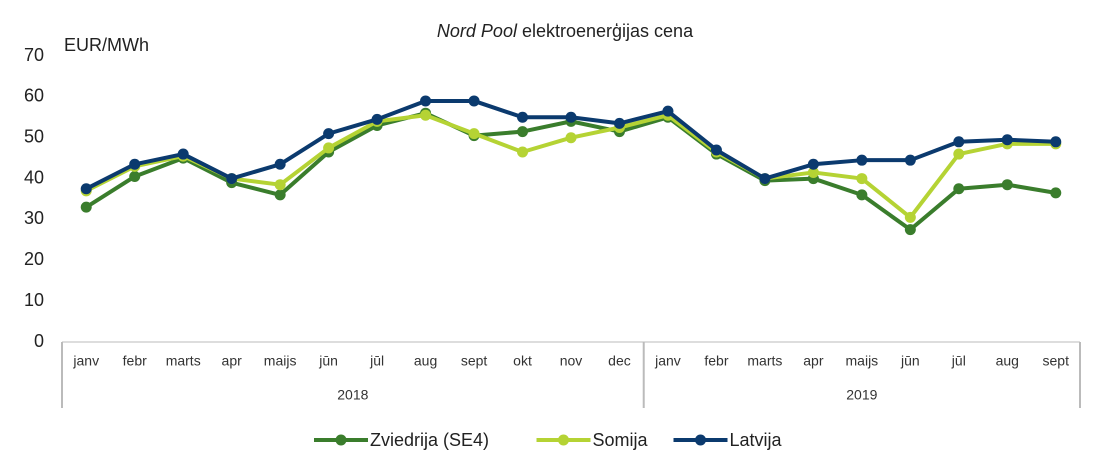 Image resolution: width=1094 pixels, height=457 pixels. What do you see at coordinates (34, 55) in the screenshot?
I see `y-tick-label: 70` at bounding box center [34, 55].